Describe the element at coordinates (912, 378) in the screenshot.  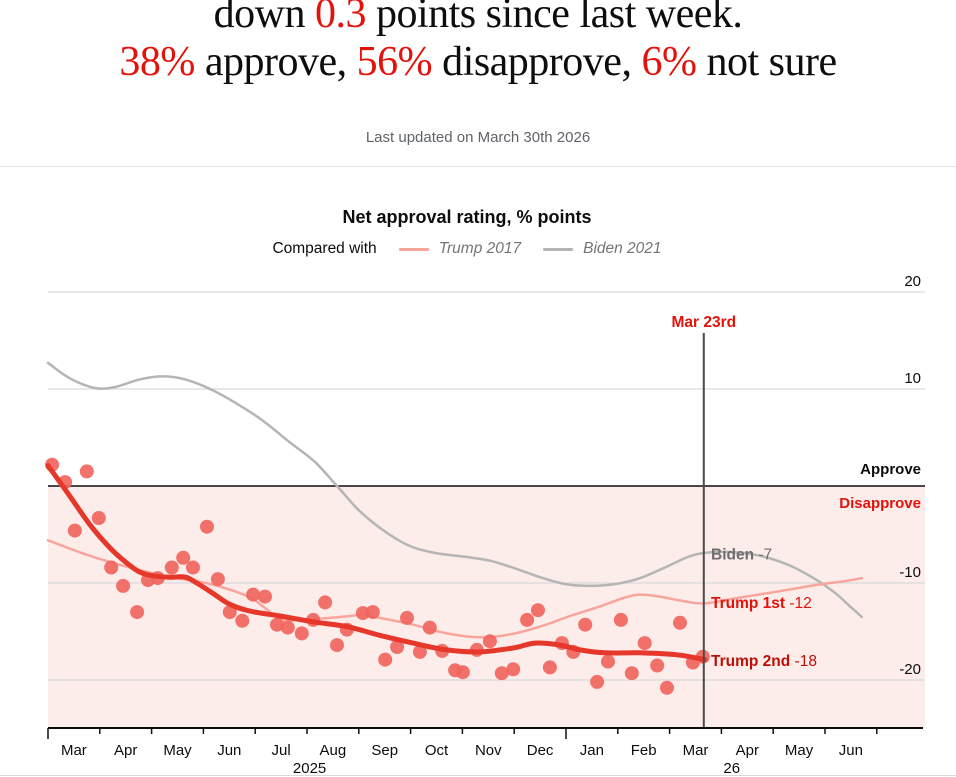
I see `y-tick-label-10: 10` at that location.